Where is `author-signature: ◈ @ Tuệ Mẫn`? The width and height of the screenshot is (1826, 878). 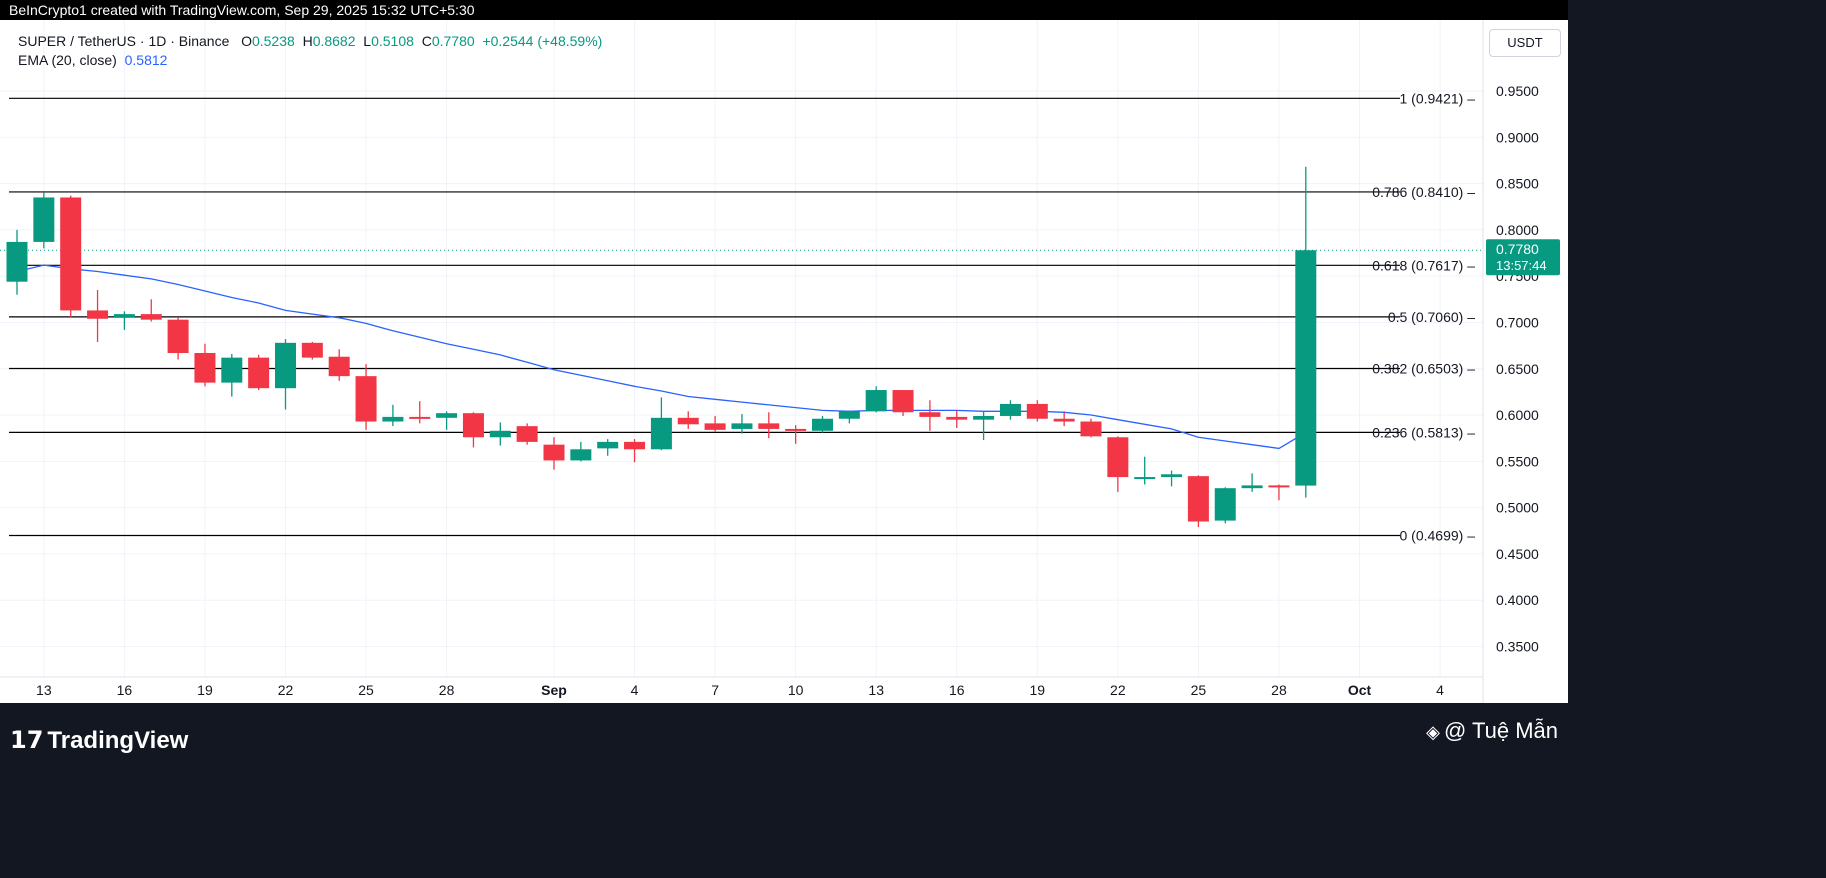
author-signature: ◈ @ Tuệ Mẫn is located at coordinates (1492, 731).